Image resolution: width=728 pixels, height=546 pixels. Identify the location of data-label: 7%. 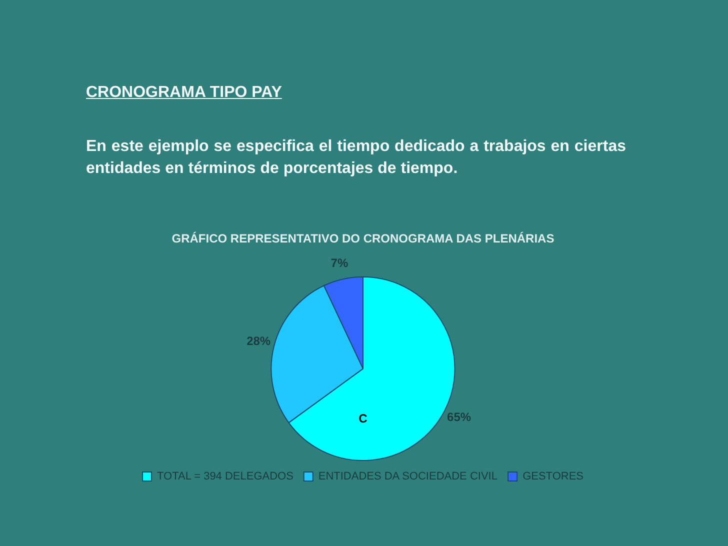
(339, 263).